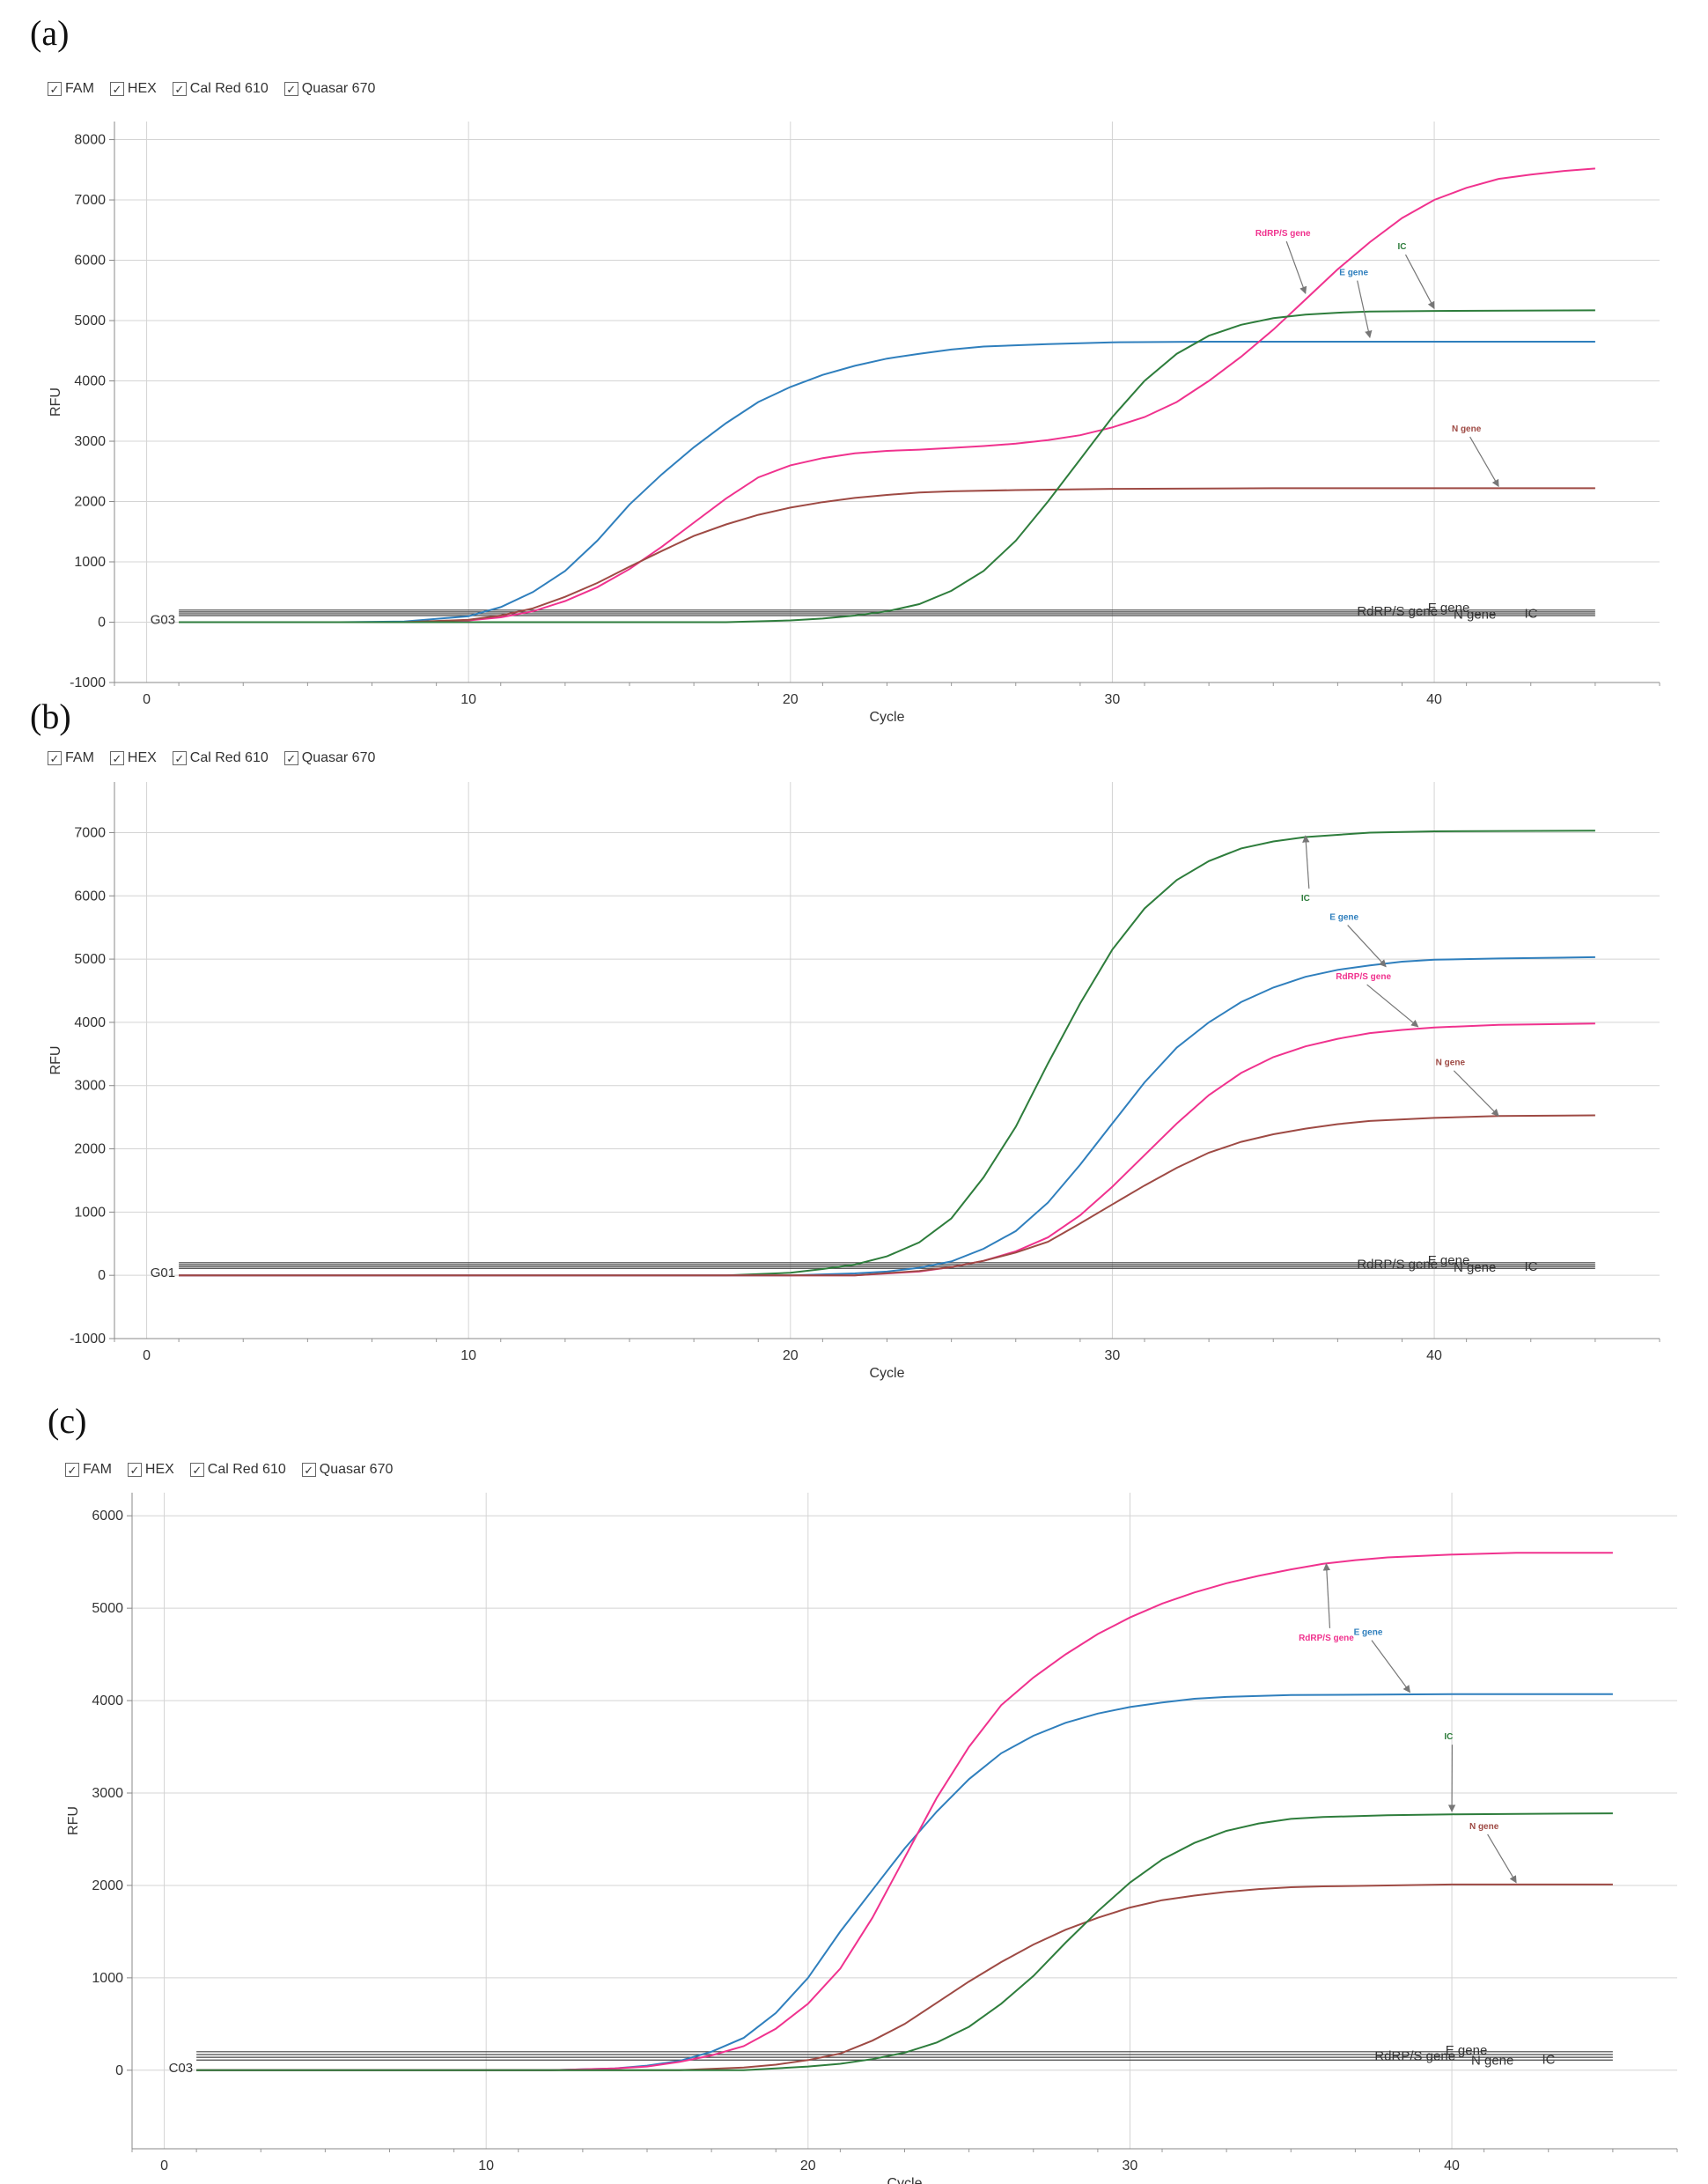 The height and width of the screenshot is (2184, 1708). What do you see at coordinates (886, 717) in the screenshot?
I see `x-axis-title: Cycle` at bounding box center [886, 717].